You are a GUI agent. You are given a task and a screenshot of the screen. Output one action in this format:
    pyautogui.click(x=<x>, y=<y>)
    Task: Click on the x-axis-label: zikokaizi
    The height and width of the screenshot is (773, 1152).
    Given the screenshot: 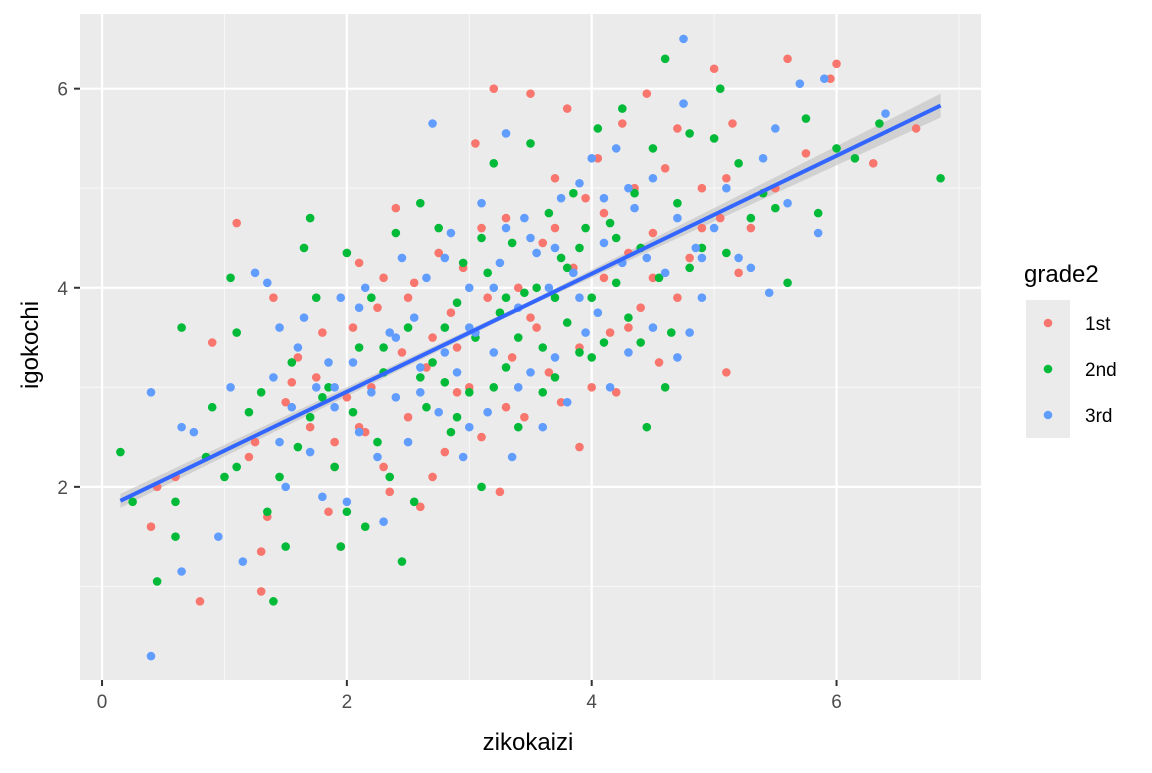 What is the action you would take?
    pyautogui.click(x=528, y=742)
    